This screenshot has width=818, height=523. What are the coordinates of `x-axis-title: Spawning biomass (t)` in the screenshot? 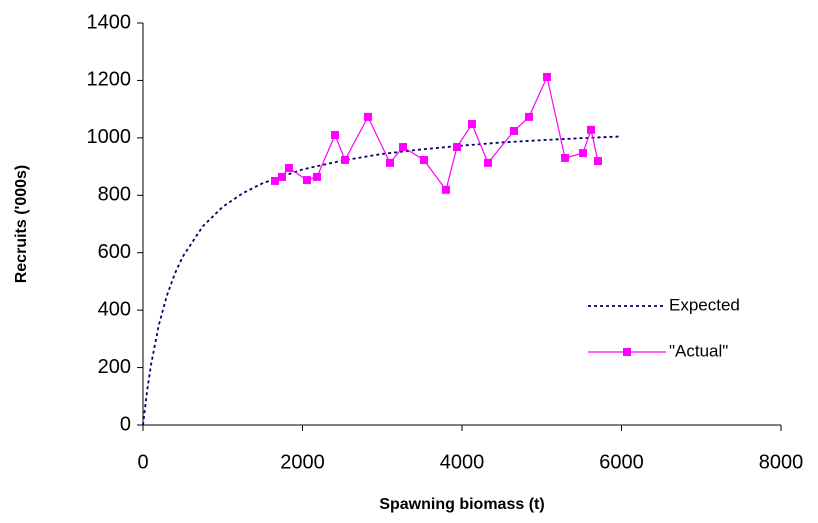 It's located at (461, 504).